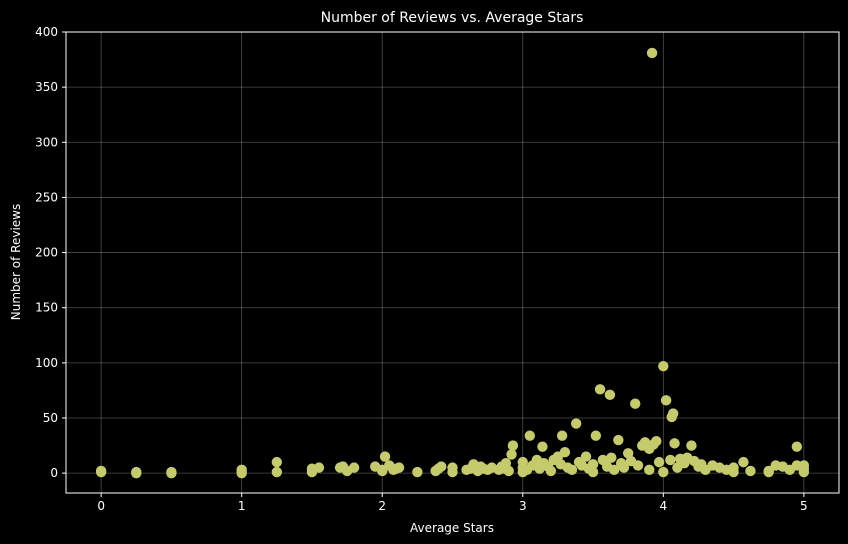  I want to click on y-axis-ticks: 0 50 100 150 200 250 300 350 400, so click(50, 252).